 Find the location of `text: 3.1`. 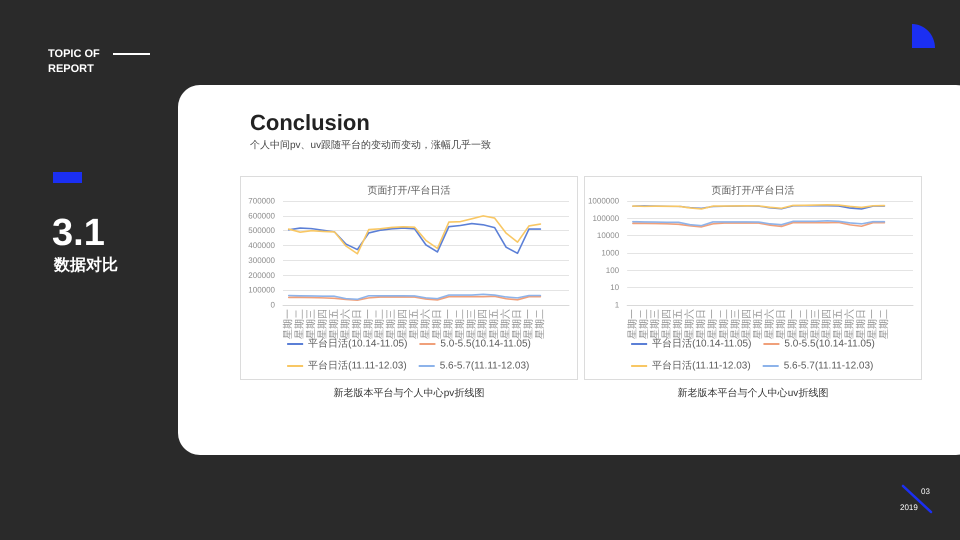

text: 3.1 is located at coordinates (78, 233).